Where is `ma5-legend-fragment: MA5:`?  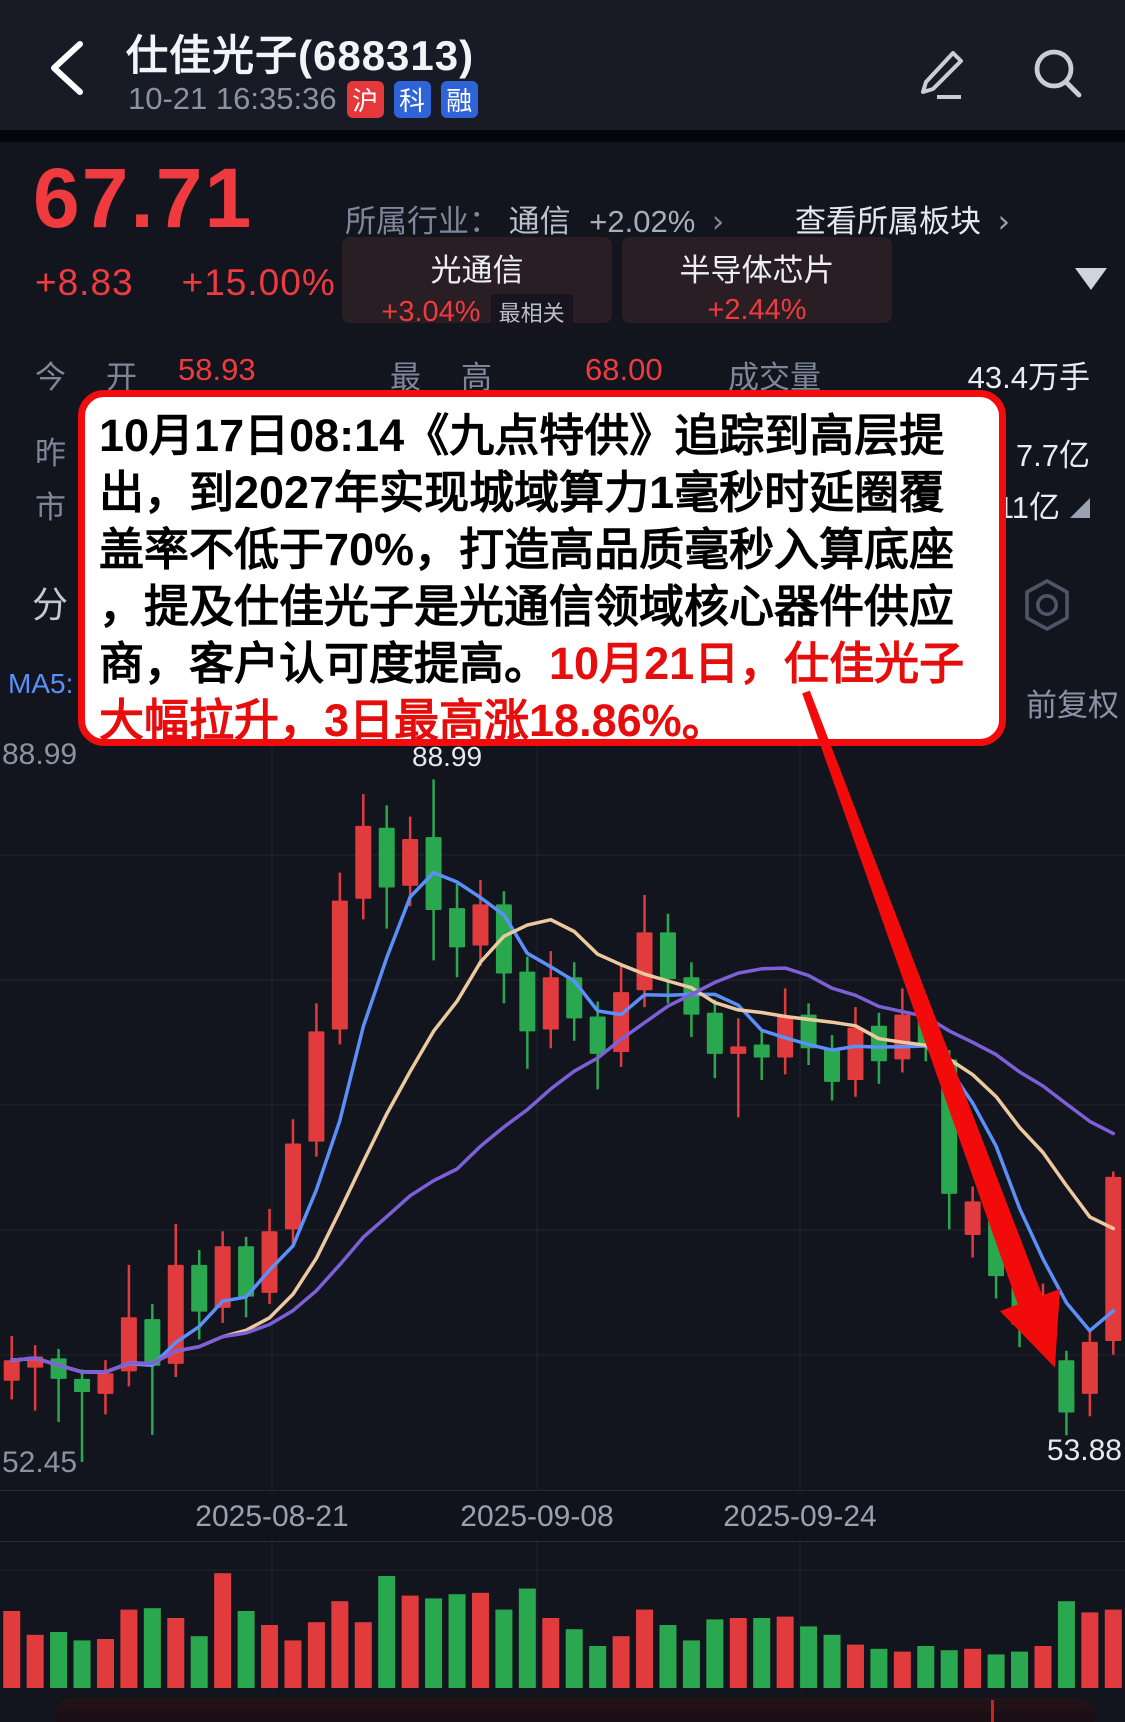 ma5-legend-fragment: MA5: is located at coordinates (41, 683).